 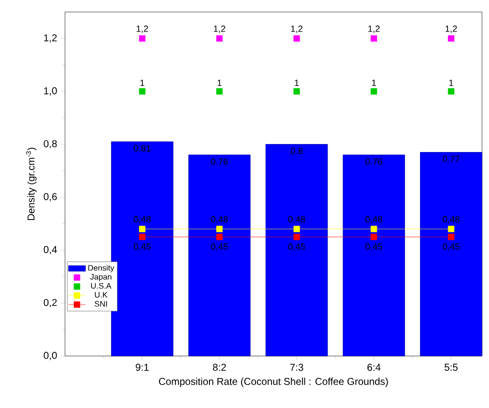 I want to click on data-label: 0.8, so click(x=296, y=151).